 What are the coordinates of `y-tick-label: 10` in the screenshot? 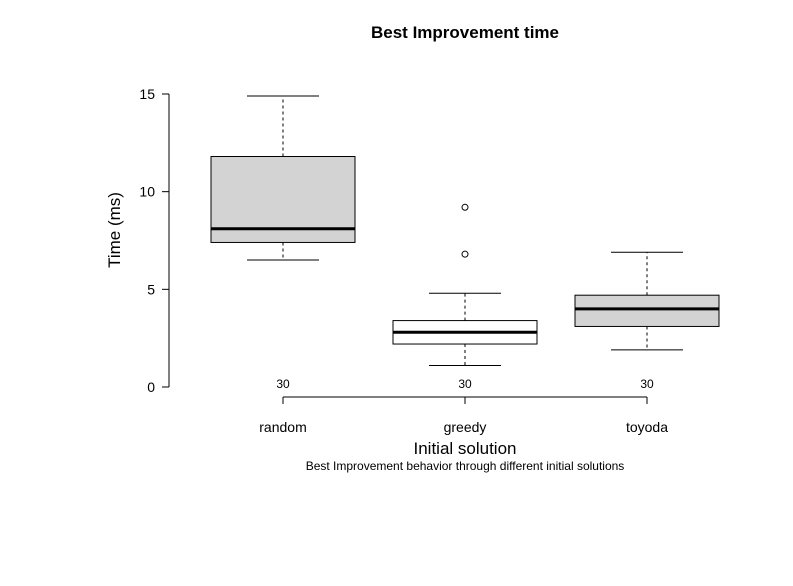 It's located at (147, 192).